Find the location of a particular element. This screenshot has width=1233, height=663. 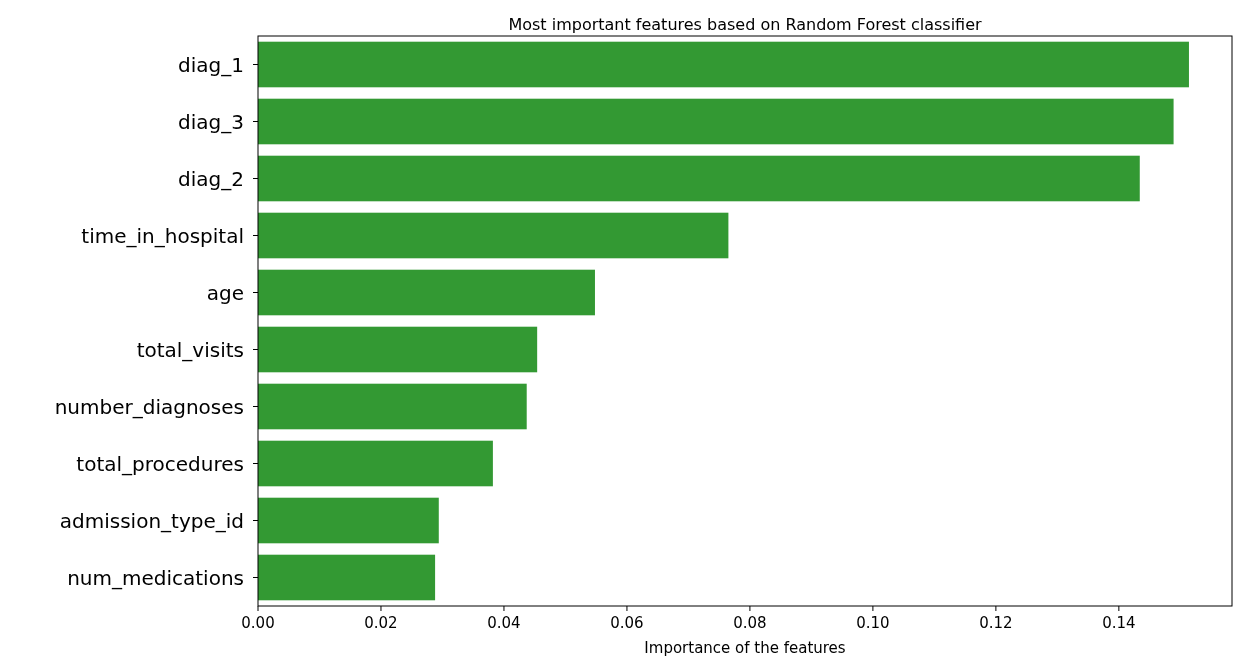

x-tick-label: 0.10 is located at coordinates (873, 623).